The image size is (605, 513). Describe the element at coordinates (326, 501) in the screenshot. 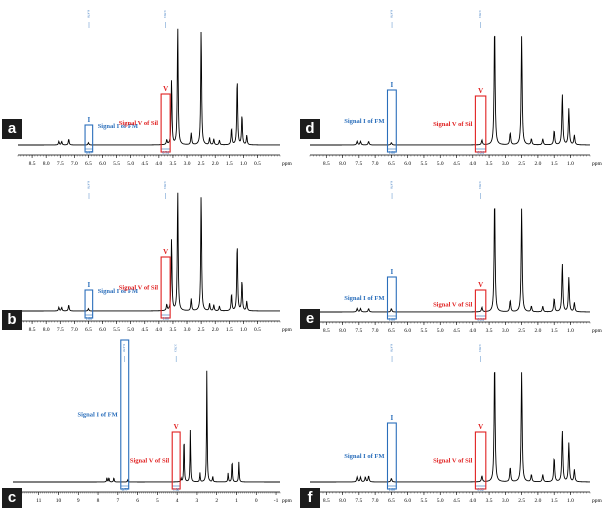

I see `x-tick-label: 8.5` at that location.